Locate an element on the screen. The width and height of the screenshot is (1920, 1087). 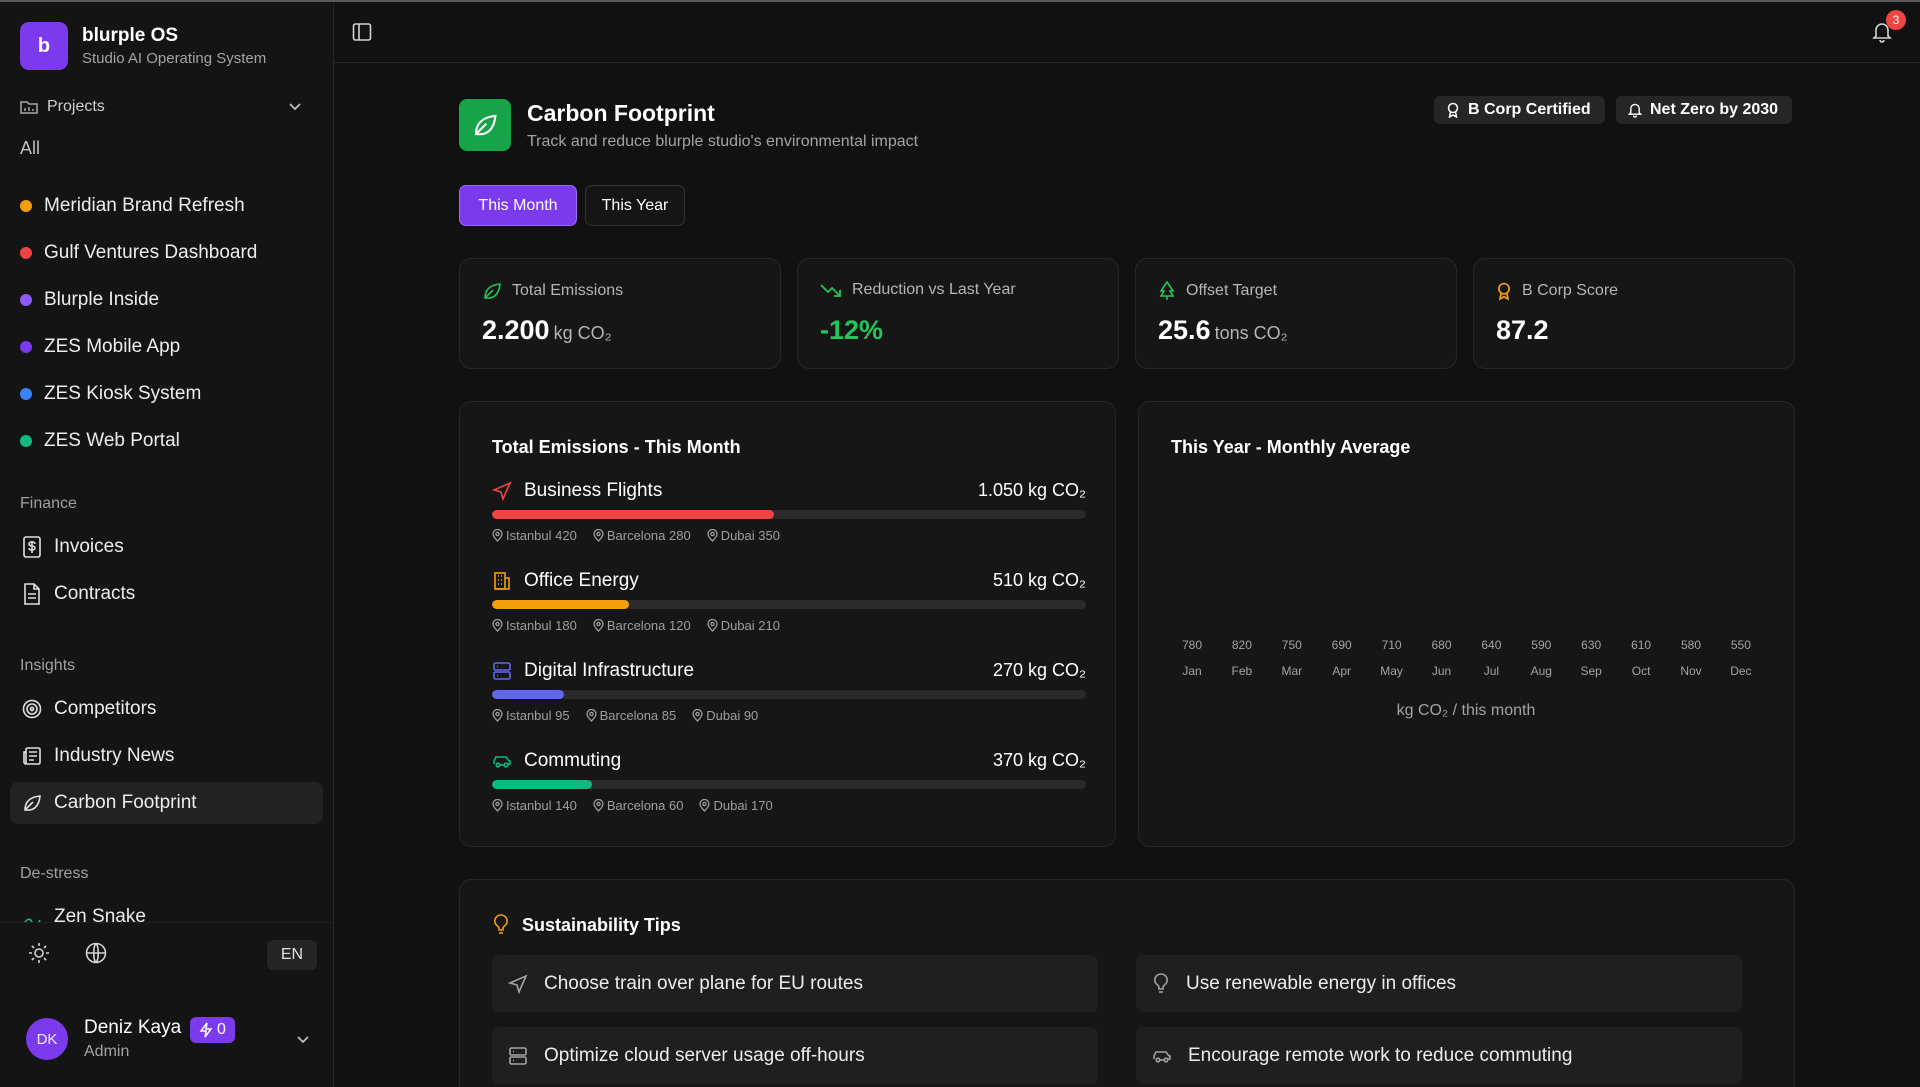
sidebar-item-label: Invoices is located at coordinates (89, 546).